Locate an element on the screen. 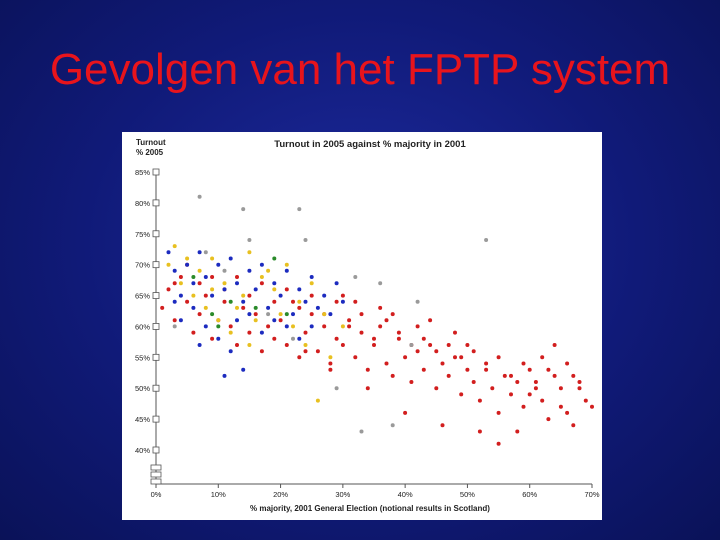 The image size is (720, 540). y-axis-label-line1: Turnout is located at coordinates (151, 142).